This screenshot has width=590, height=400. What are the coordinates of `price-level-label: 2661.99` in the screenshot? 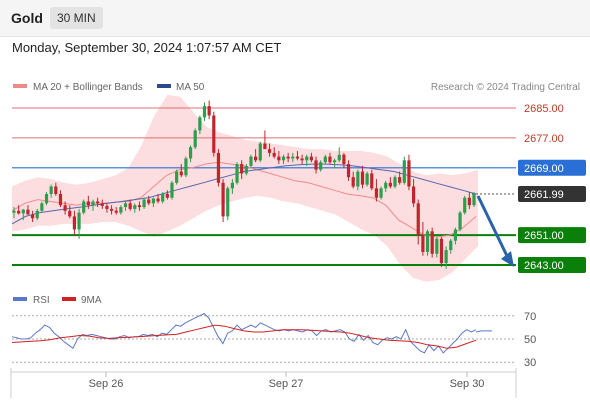 It's located at (544, 195).